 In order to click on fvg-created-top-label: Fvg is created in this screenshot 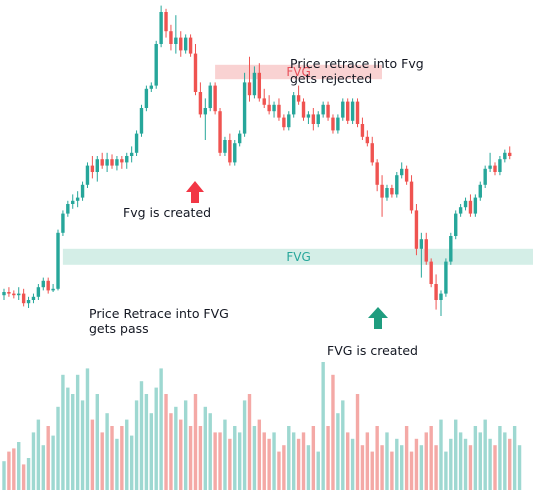, I will do `click(167, 212)`.